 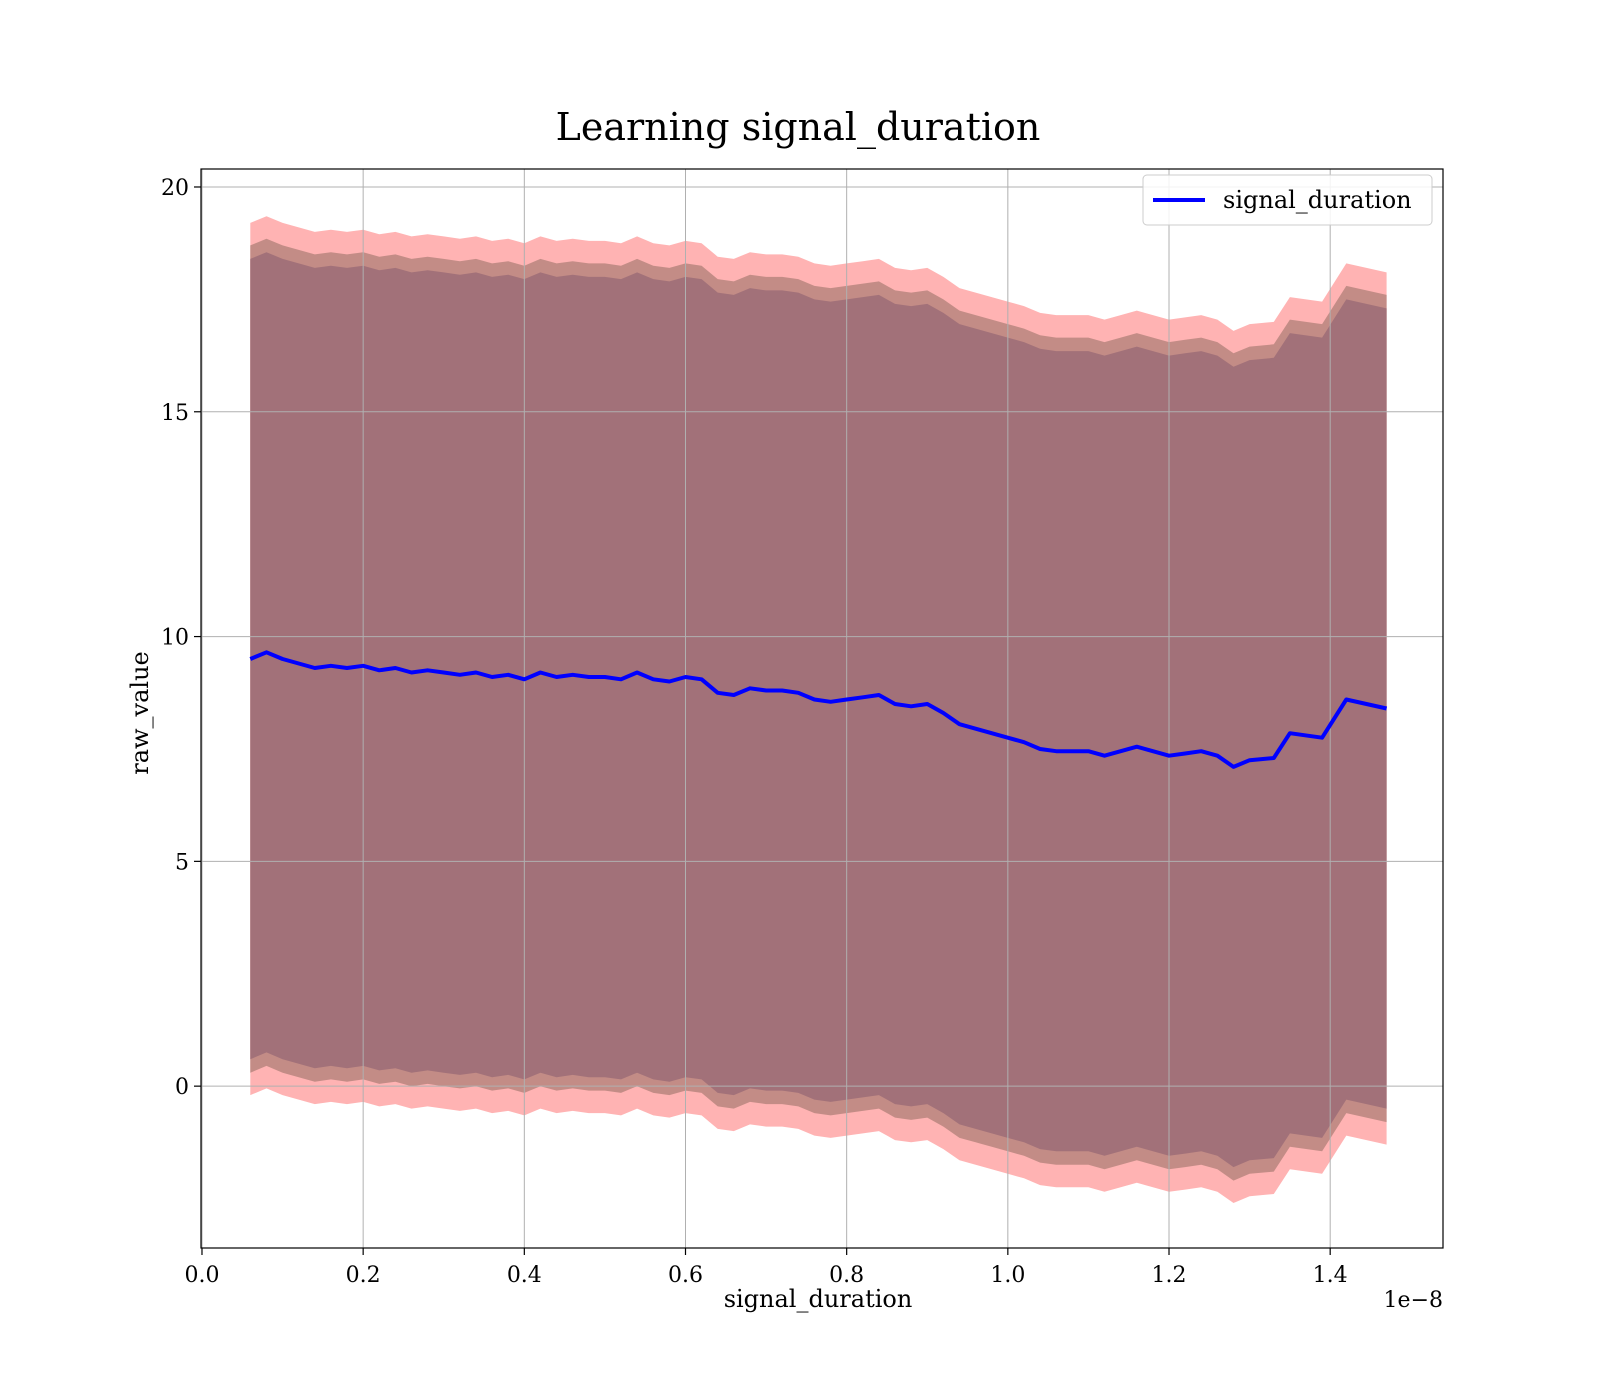 I want to click on series-line-signal-duration, so click(x=818, y=709).